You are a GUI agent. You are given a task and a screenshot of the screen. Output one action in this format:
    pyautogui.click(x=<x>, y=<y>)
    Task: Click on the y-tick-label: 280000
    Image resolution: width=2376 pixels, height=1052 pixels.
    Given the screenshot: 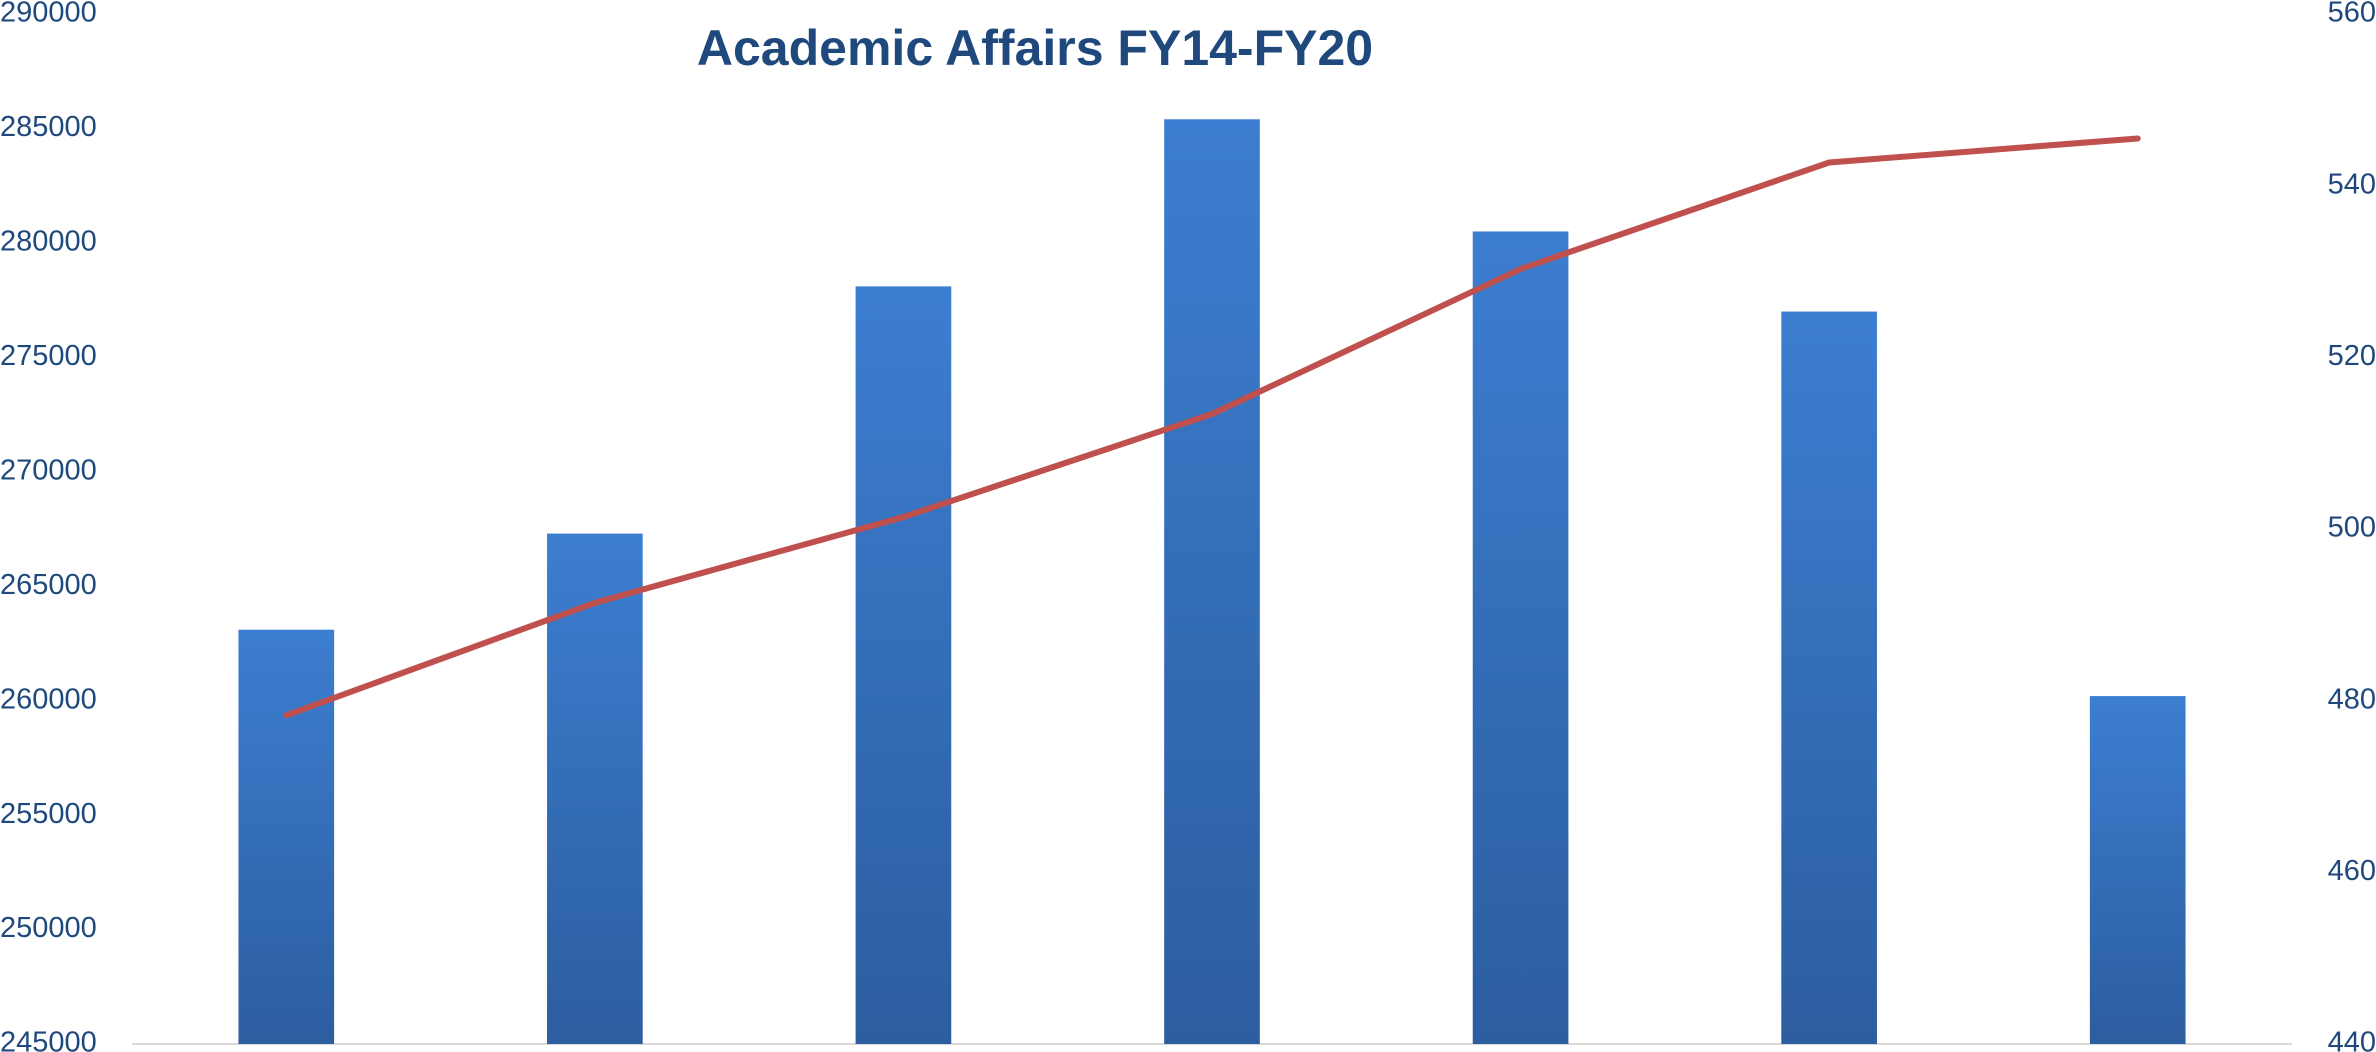 What is the action you would take?
    pyautogui.click(x=48, y=242)
    